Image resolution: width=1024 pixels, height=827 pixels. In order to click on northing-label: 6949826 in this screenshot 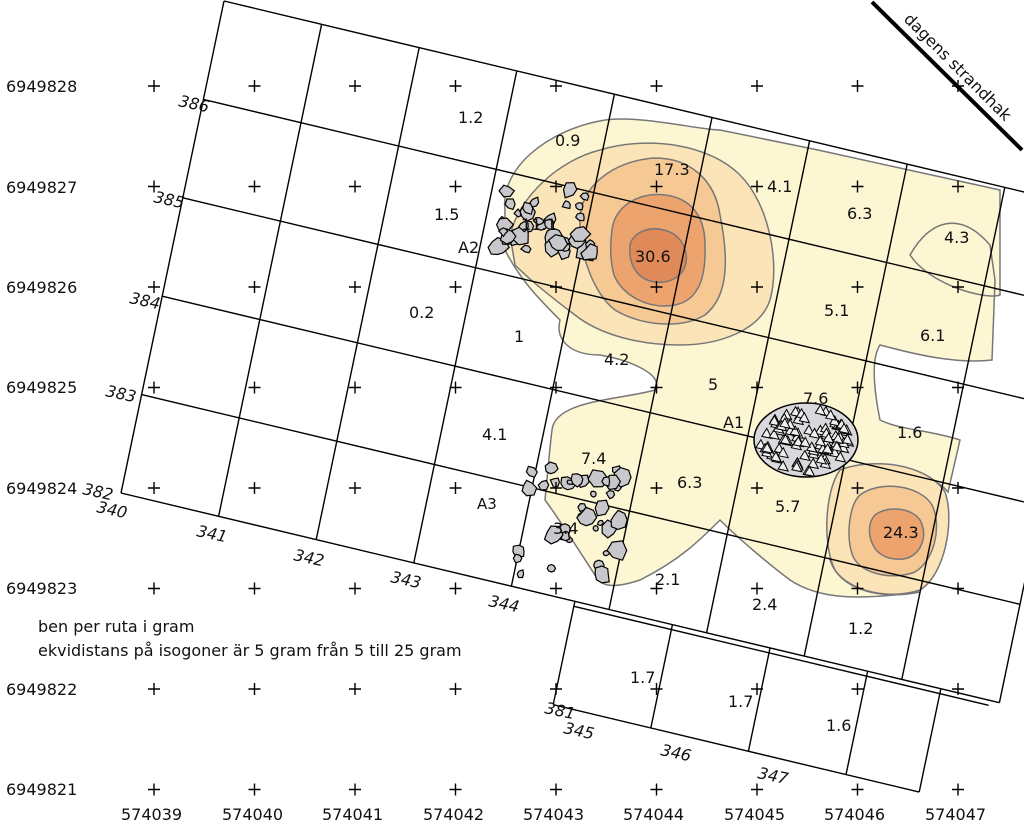, I will do `click(41, 287)`.